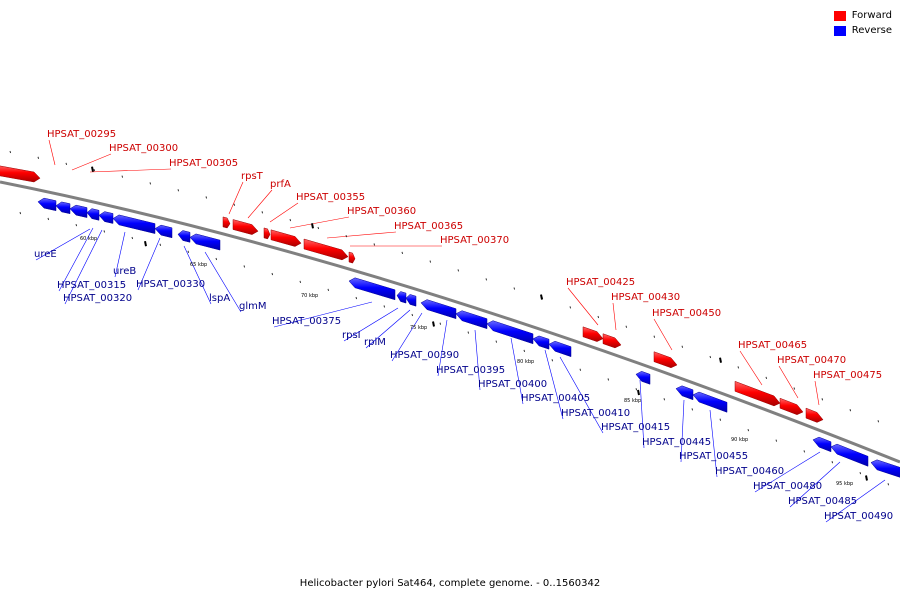 This screenshot has height=600, width=900. Describe the element at coordinates (330, 197) in the screenshot. I see `label-fwd-5: HPSAT_00355` at that location.